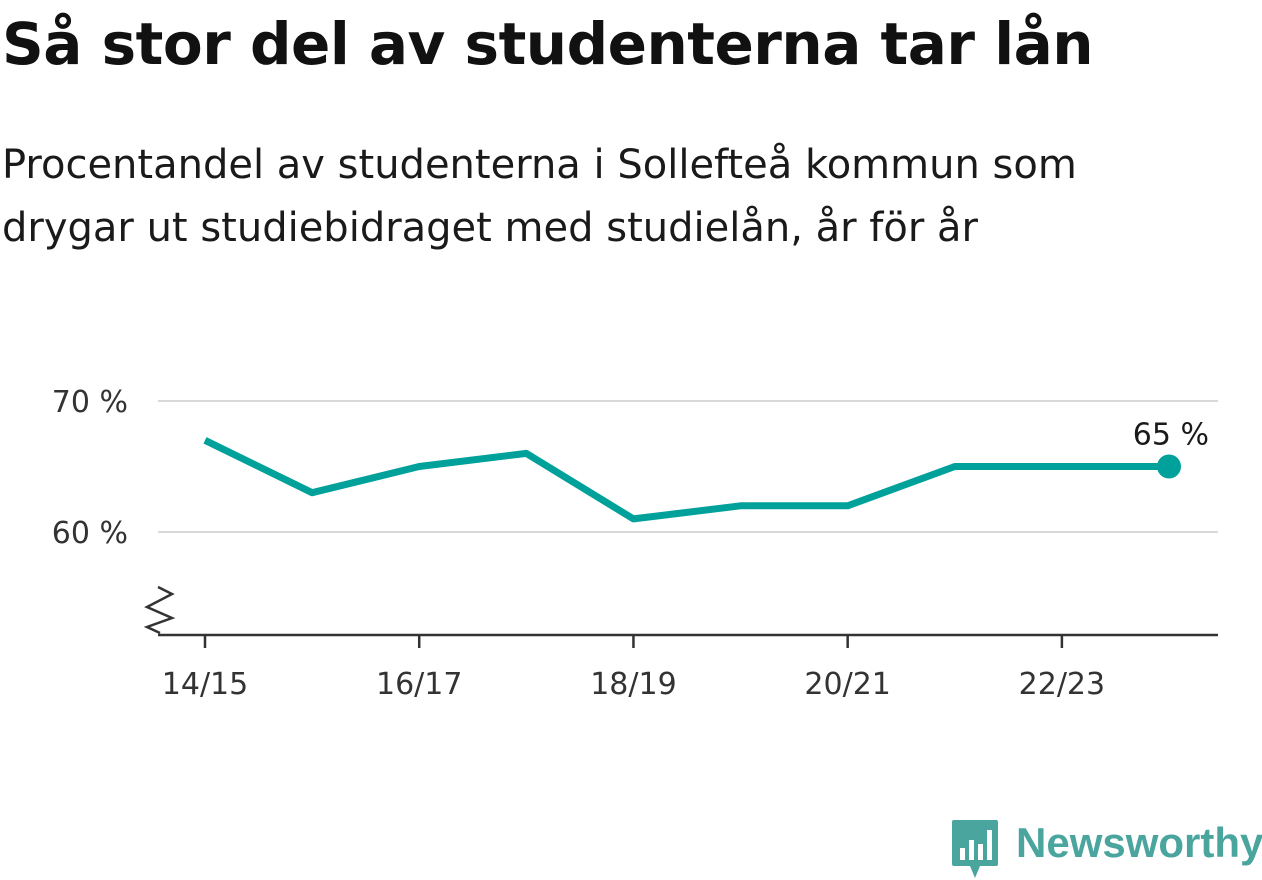 The image size is (1262, 880). I want to click on x-axis-ticks: 14/15 16/17 18/19 20/21 22/23, so click(633, 668).